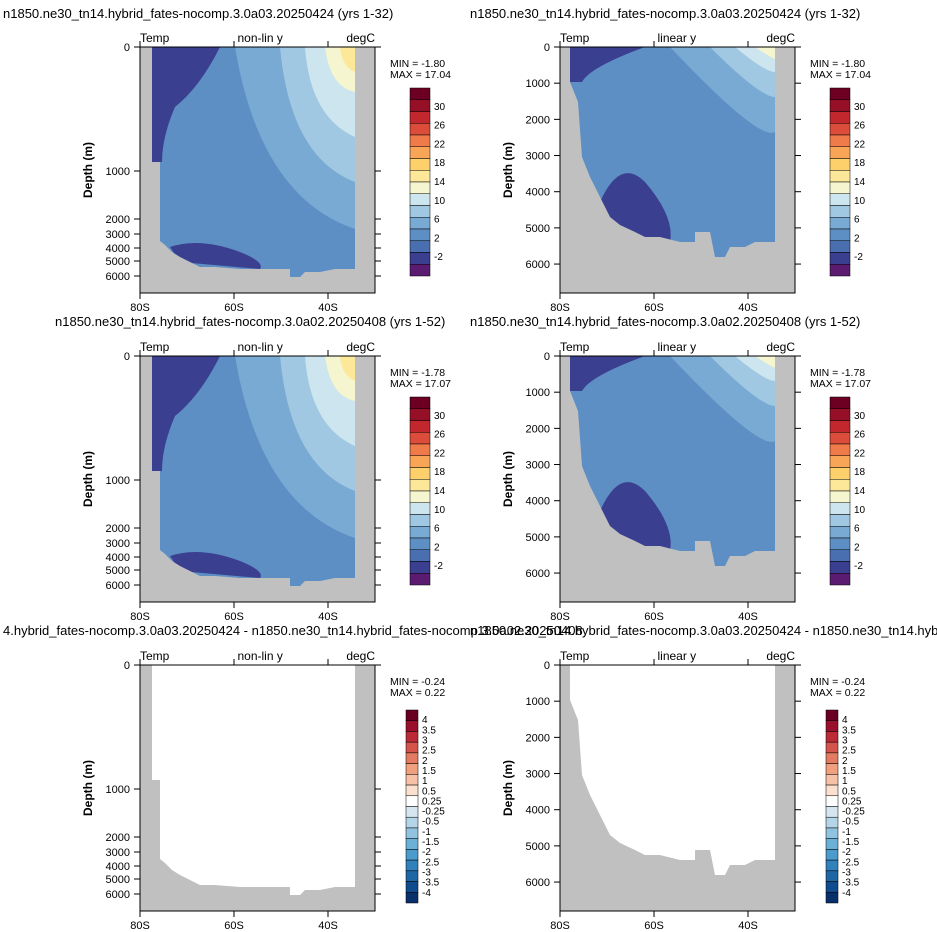 This screenshot has height=932, width=937. What do you see at coordinates (420, 384) in the screenshot?
I see `max-readout: MAX = 17.07` at bounding box center [420, 384].